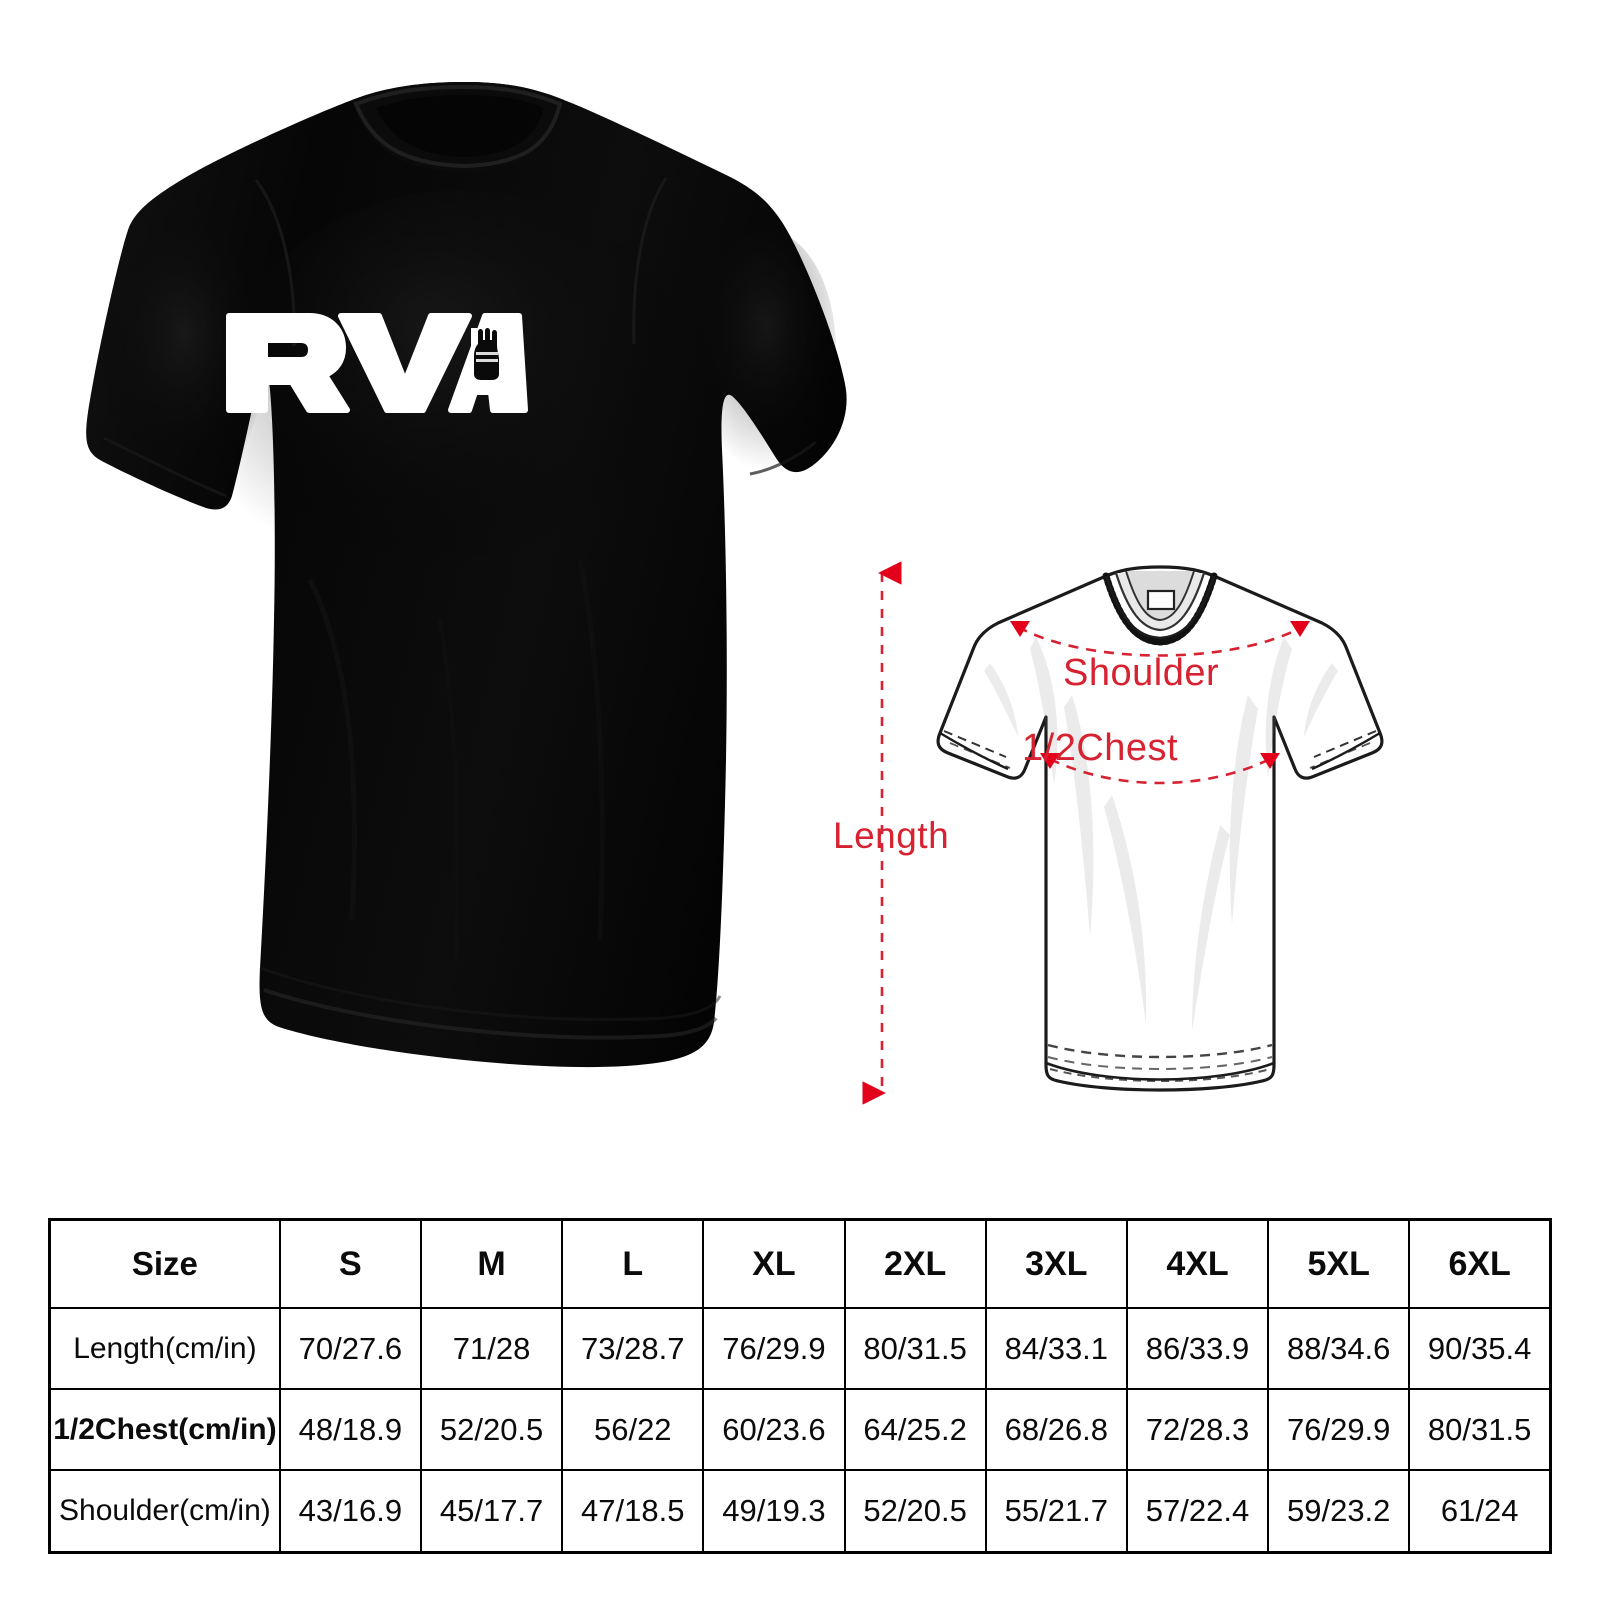  What do you see at coordinates (491, 1511) in the screenshot?
I see `measurement-cell: 45/17.7` at bounding box center [491, 1511].